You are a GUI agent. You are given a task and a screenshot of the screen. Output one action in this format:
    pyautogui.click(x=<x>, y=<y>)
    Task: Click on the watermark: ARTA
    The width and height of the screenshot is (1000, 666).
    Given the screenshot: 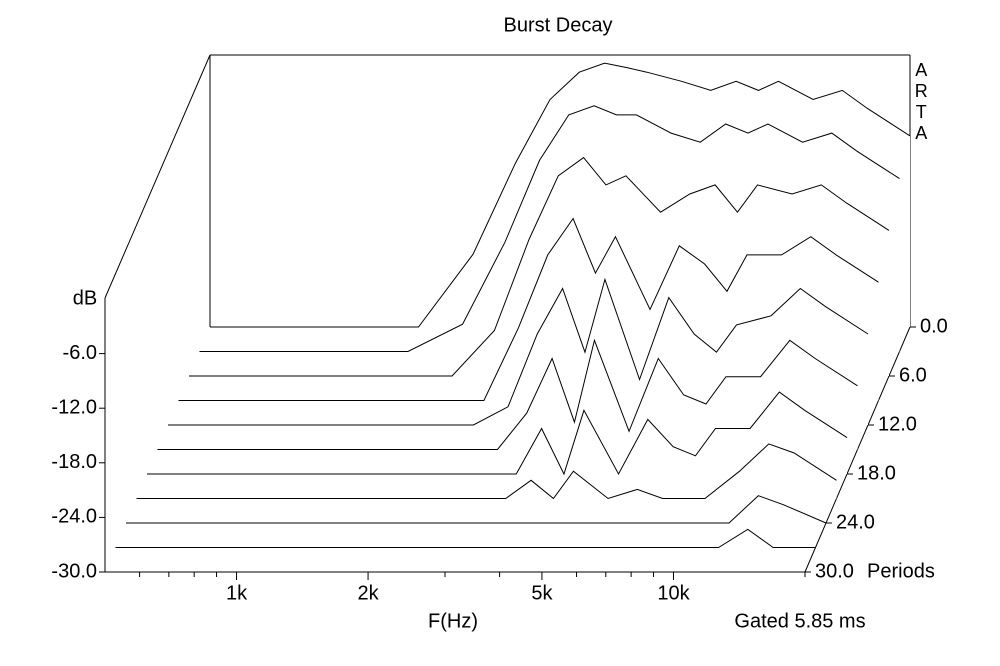 What is the action you would take?
    pyautogui.click(x=921, y=102)
    